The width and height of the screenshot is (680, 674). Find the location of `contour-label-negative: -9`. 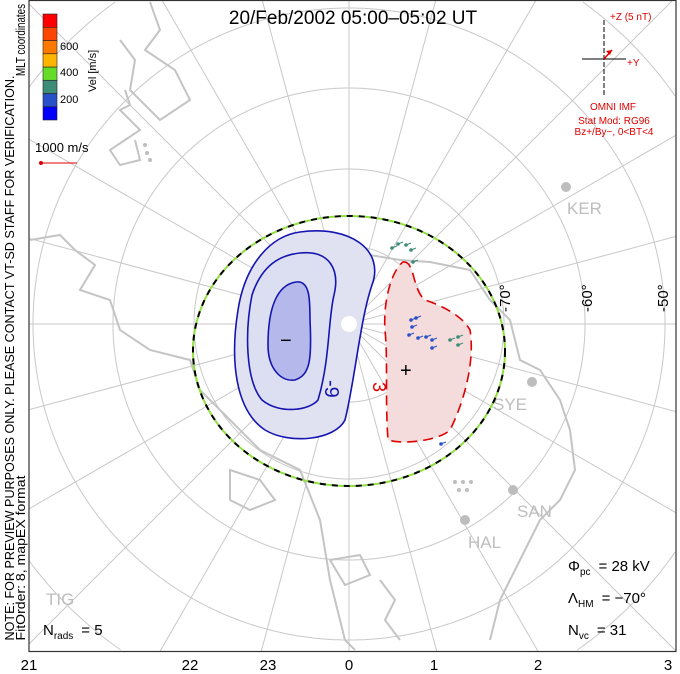

contour-label-negative: -9 is located at coordinates (331, 389).